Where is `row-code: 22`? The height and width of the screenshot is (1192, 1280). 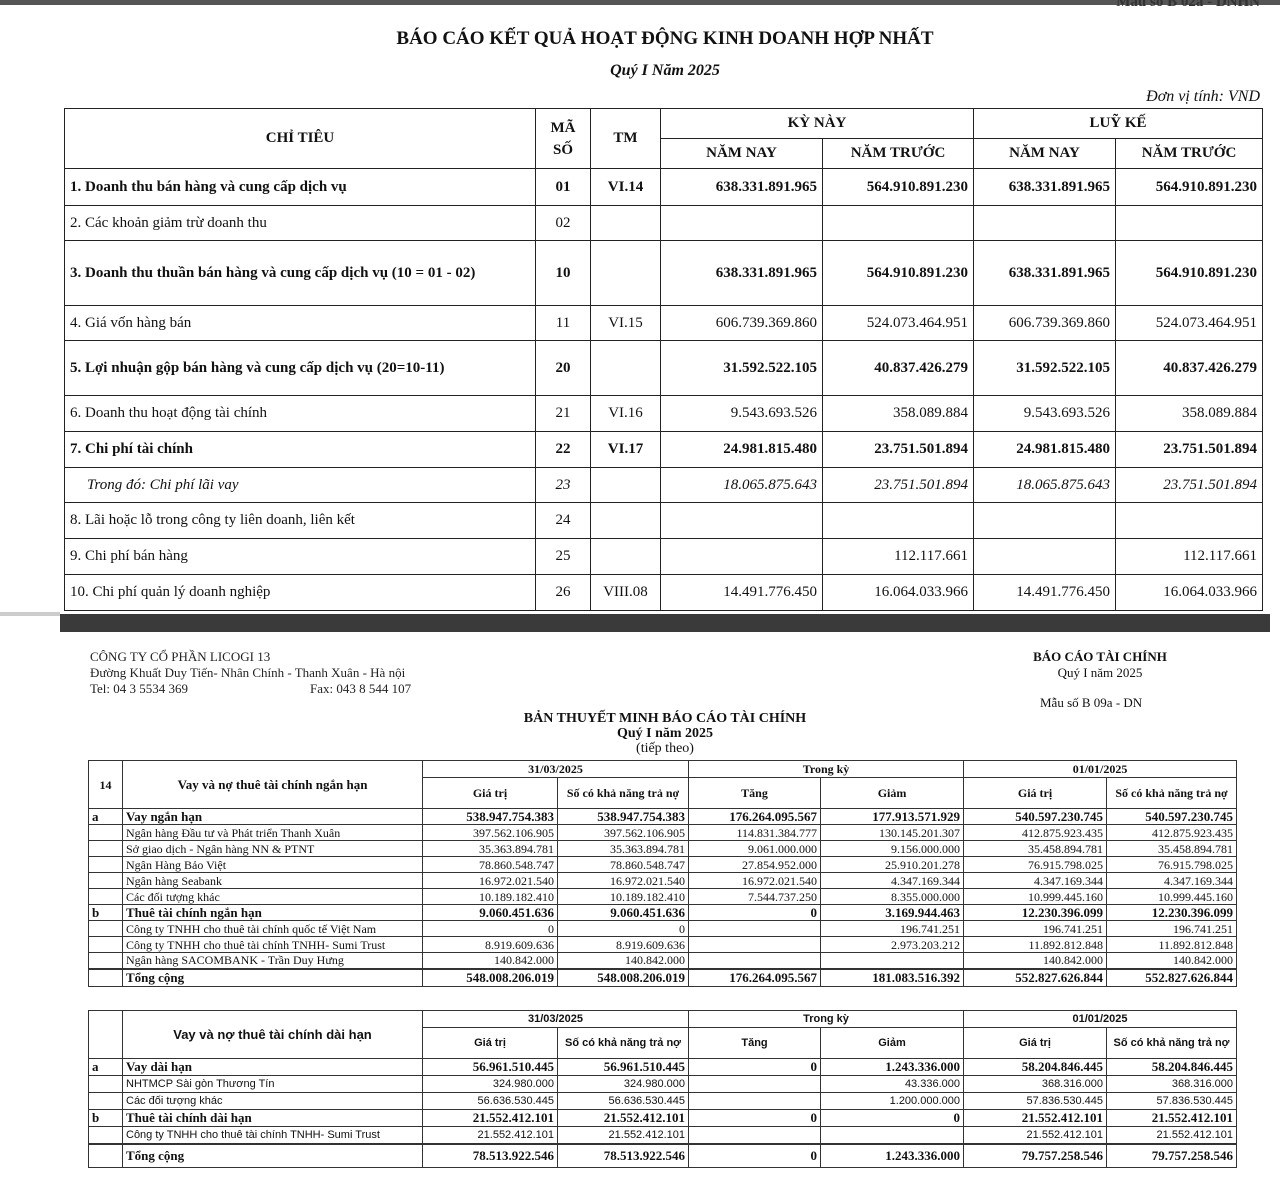
row-code: 22 is located at coordinates (563, 449).